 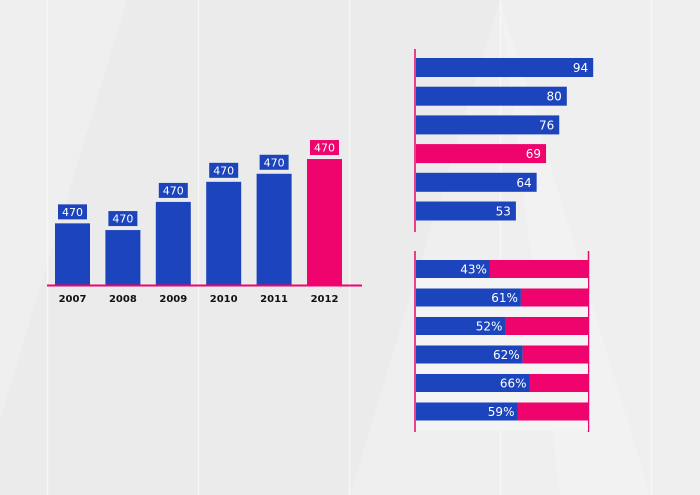 What do you see at coordinates (506, 355) in the screenshot?
I see `data-label: 62%` at bounding box center [506, 355].